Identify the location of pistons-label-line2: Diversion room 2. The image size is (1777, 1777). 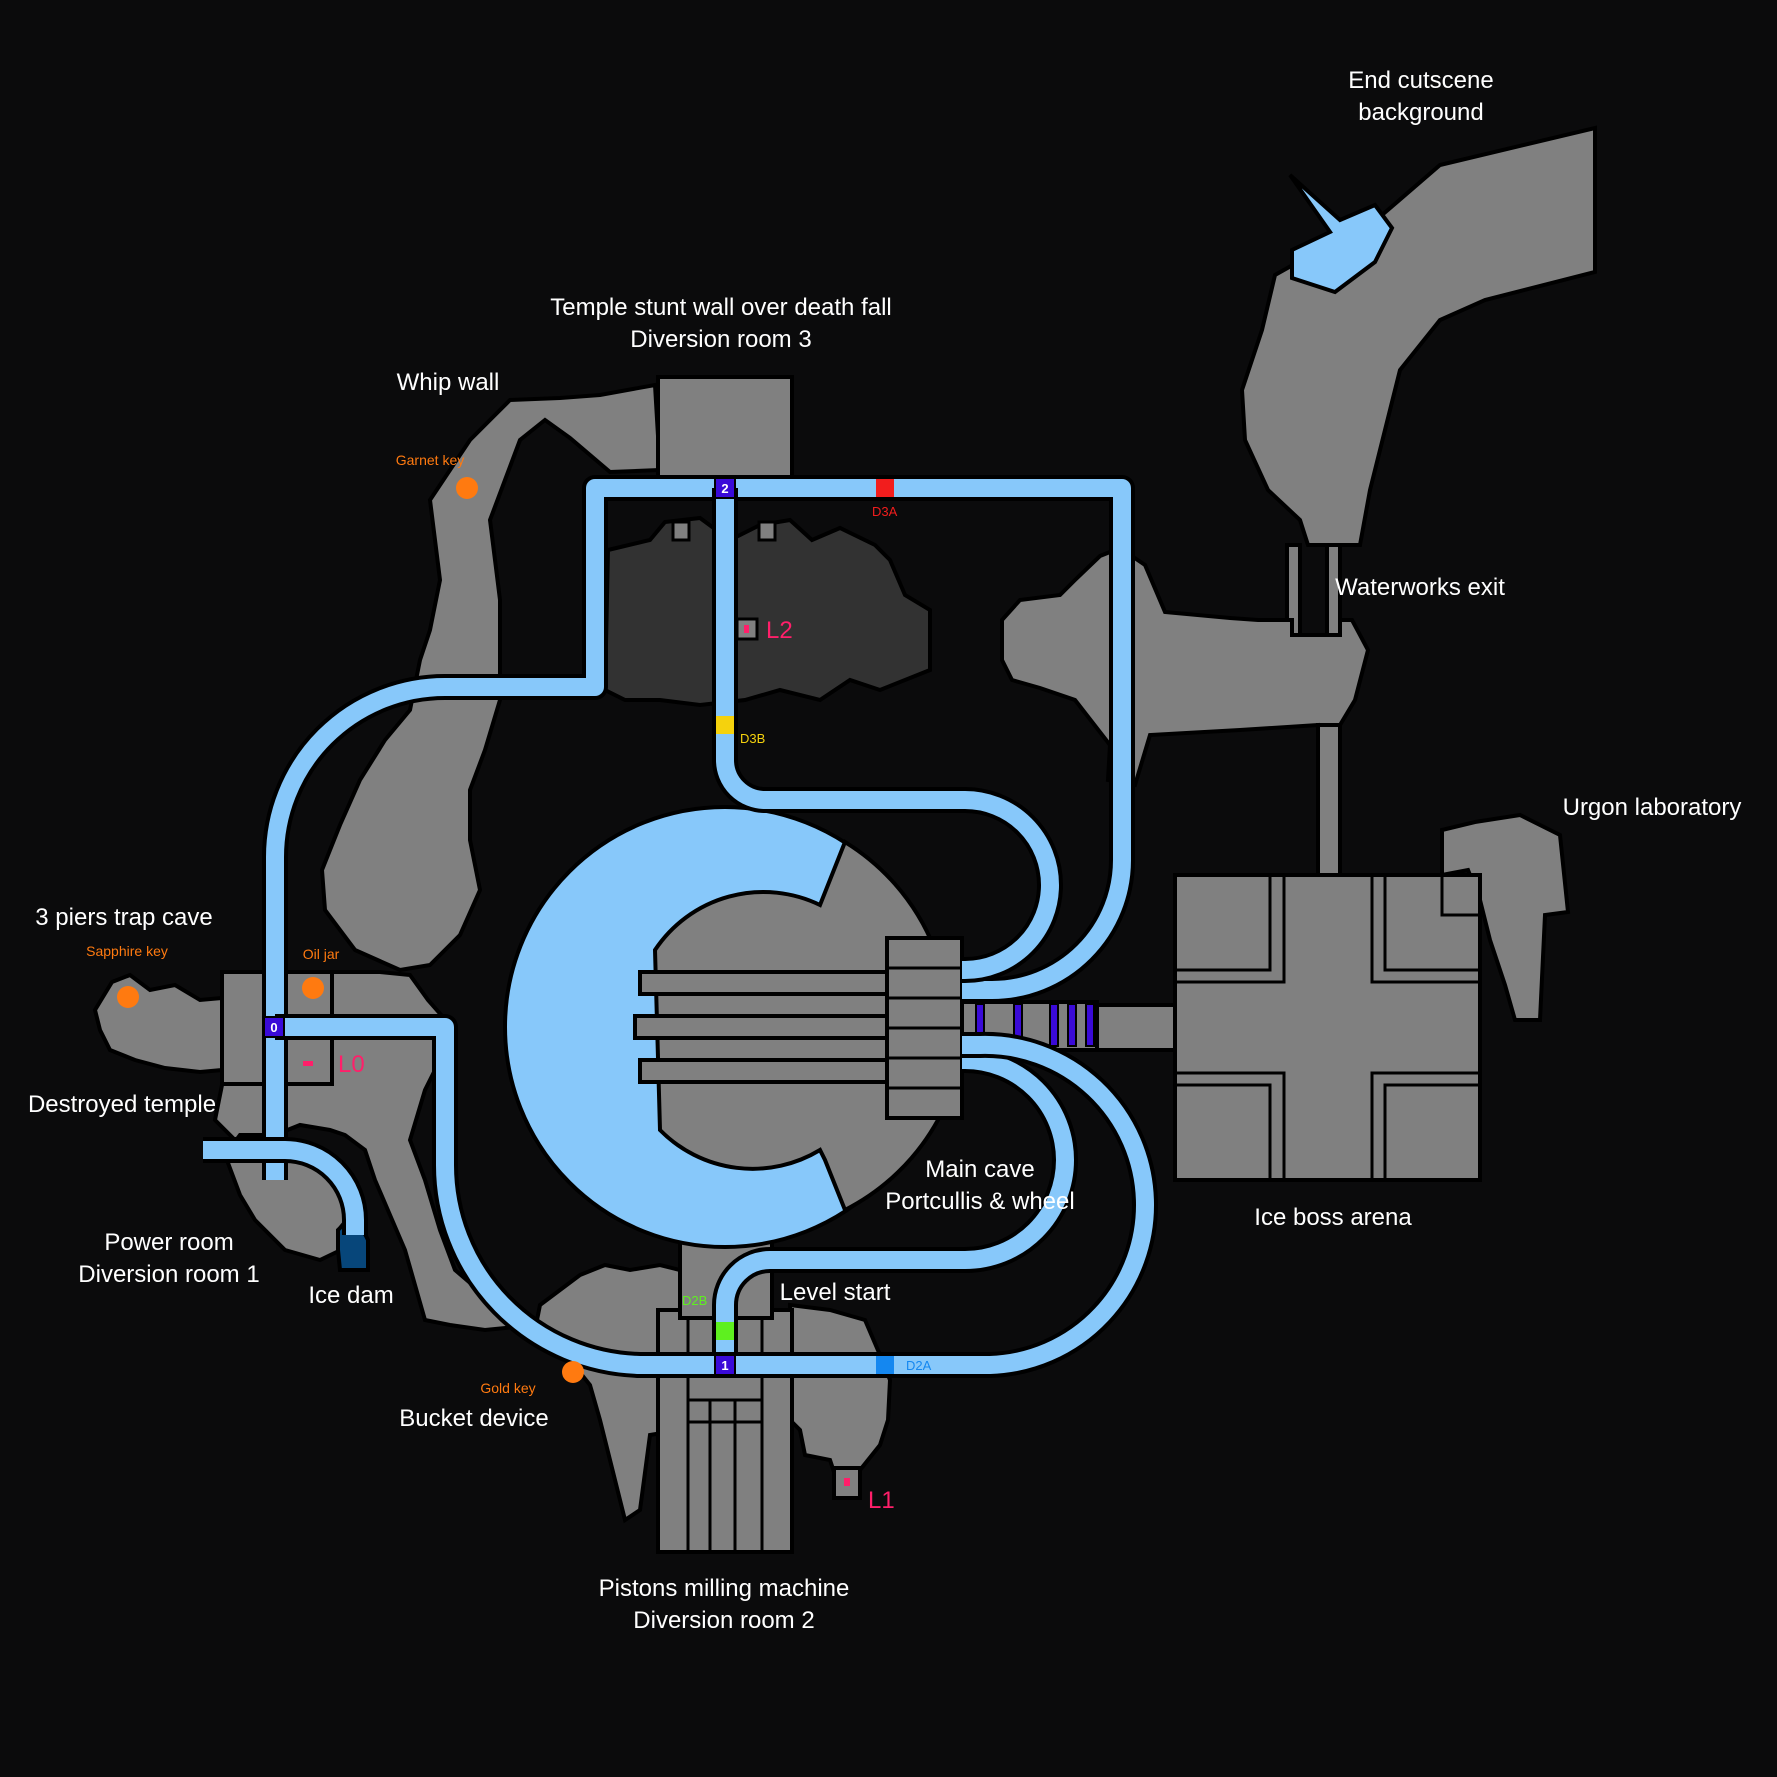
(723, 1620).